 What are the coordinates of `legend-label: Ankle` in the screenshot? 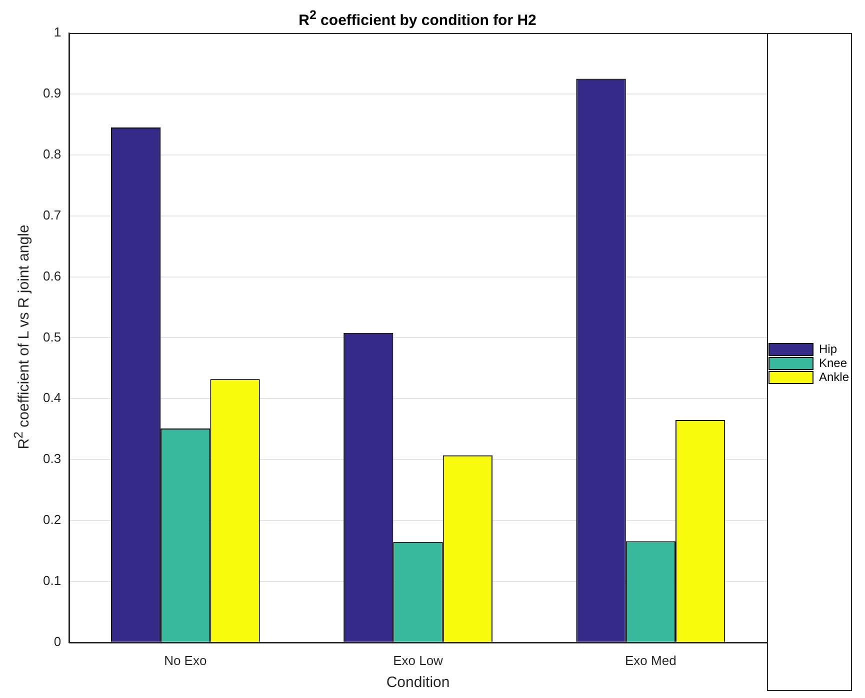 It's located at (834, 377).